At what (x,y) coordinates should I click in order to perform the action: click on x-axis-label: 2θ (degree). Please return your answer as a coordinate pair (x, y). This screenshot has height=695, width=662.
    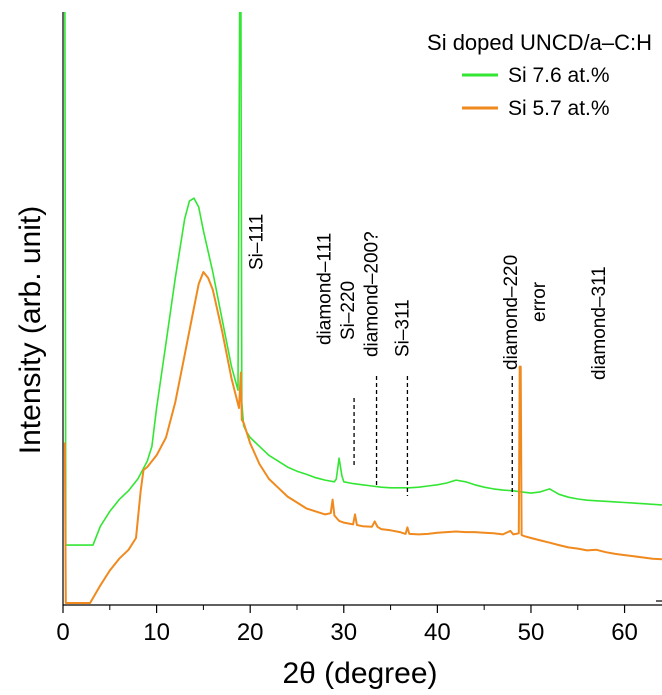
    Looking at the image, I should click on (359, 673).